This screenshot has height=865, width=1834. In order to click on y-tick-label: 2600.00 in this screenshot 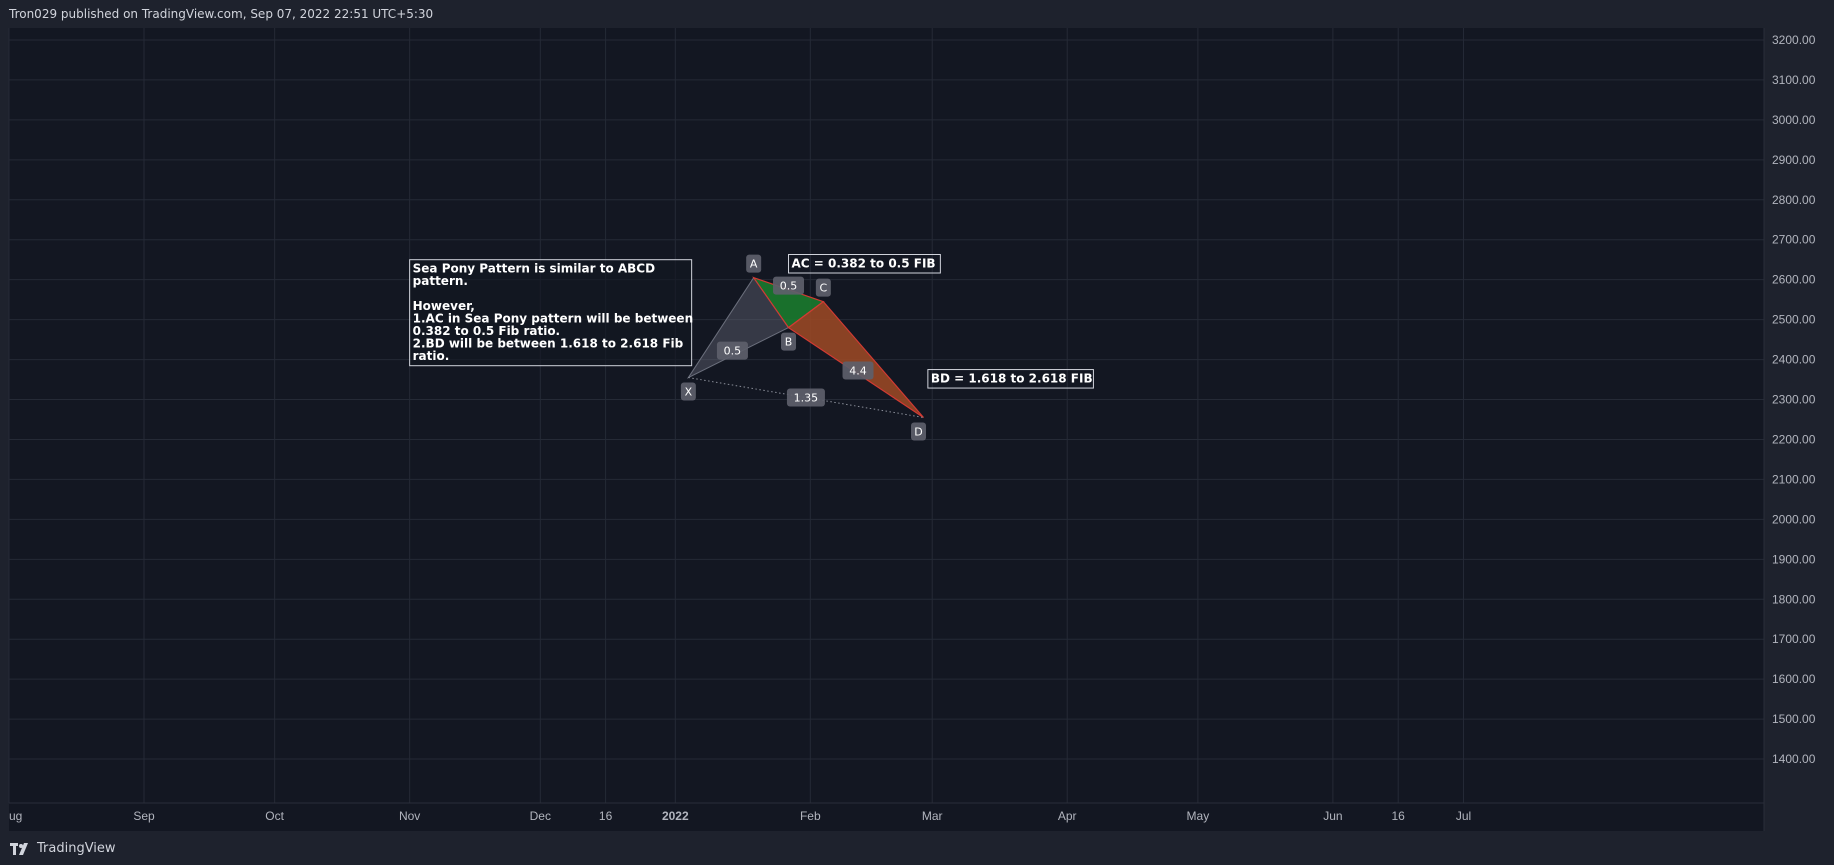, I will do `click(1794, 280)`.